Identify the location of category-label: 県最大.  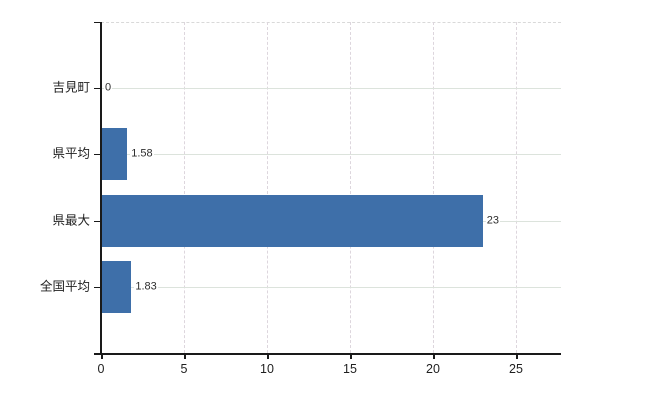
(71, 220).